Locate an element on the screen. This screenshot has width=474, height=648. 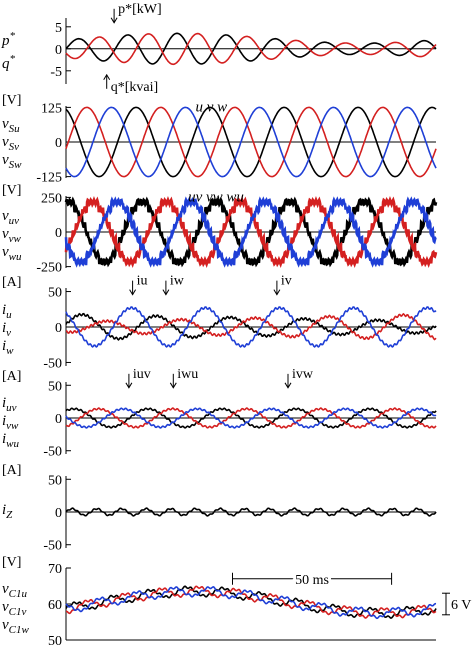
y-tick-label: 70 is located at coordinates (55, 569).